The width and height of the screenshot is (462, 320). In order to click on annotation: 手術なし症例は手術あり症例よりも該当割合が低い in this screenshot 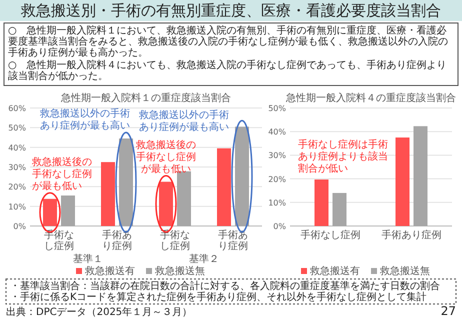, I will do `click(343, 156)`.